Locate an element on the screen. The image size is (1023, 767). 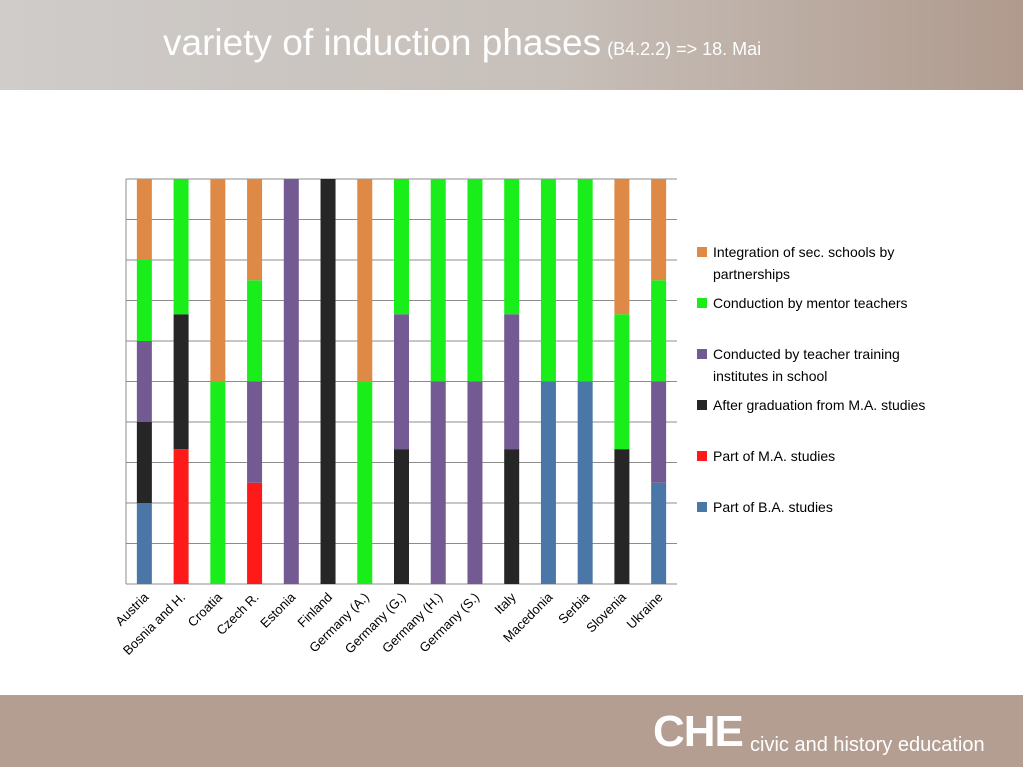
legend-label: After graduation from M.A. studies is located at coordinates (853, 405).